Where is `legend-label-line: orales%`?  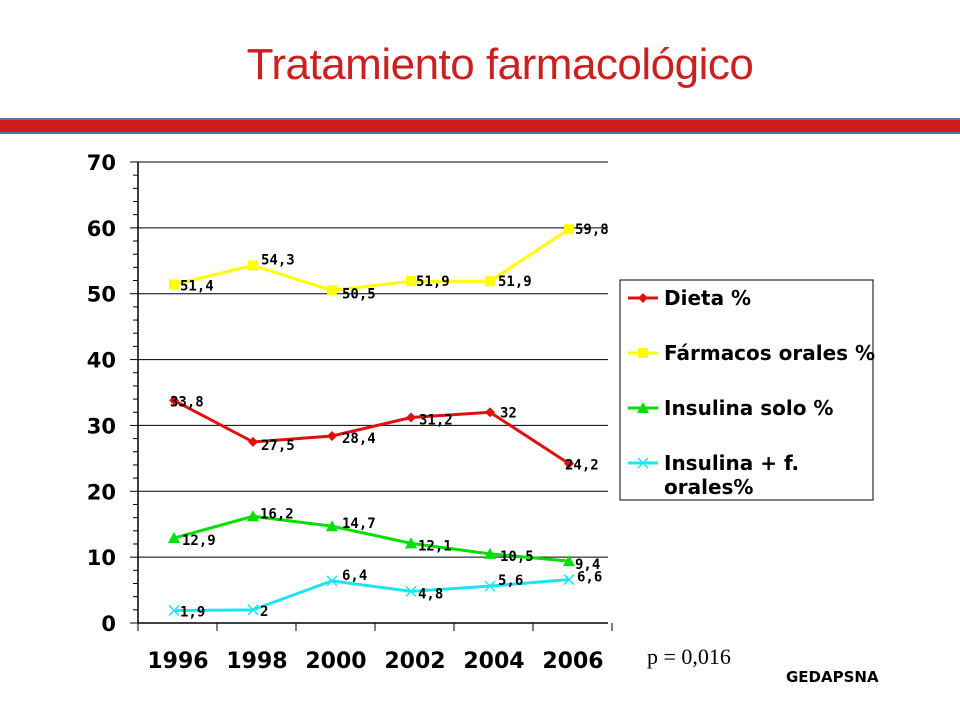
legend-label-line: orales% is located at coordinates (708, 487).